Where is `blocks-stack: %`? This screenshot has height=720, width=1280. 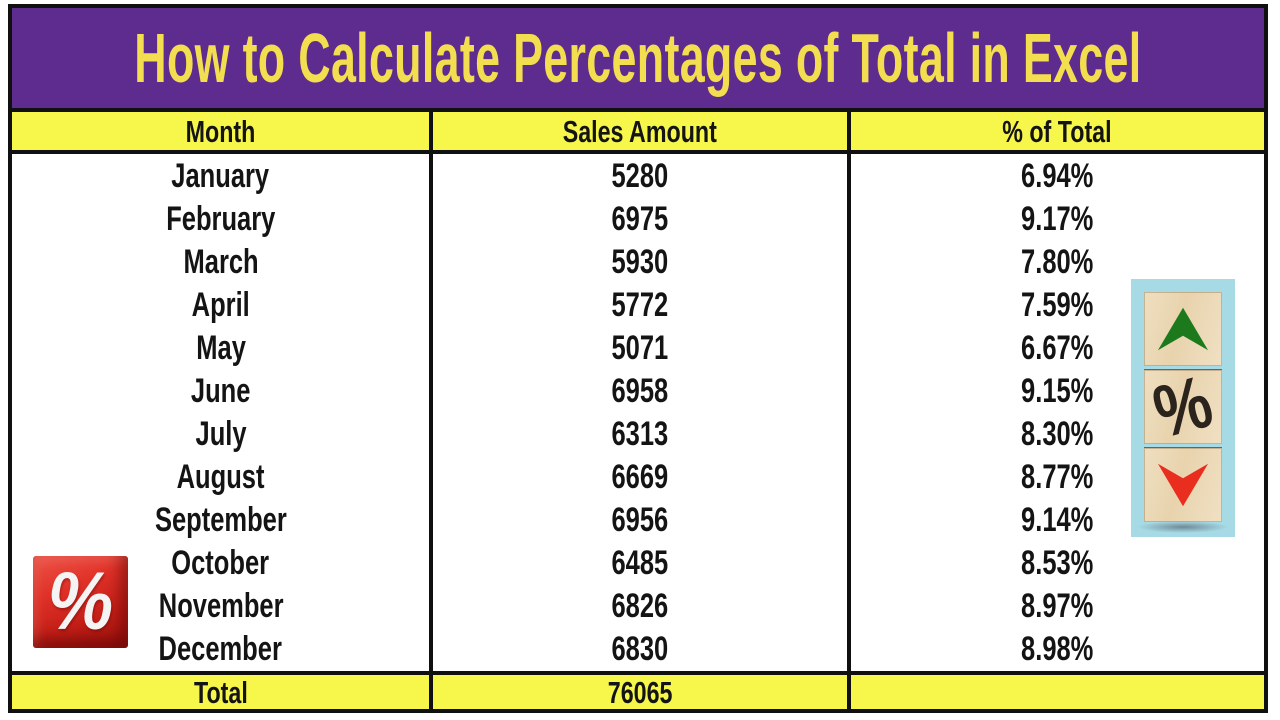
blocks-stack: % is located at coordinates (1183, 407).